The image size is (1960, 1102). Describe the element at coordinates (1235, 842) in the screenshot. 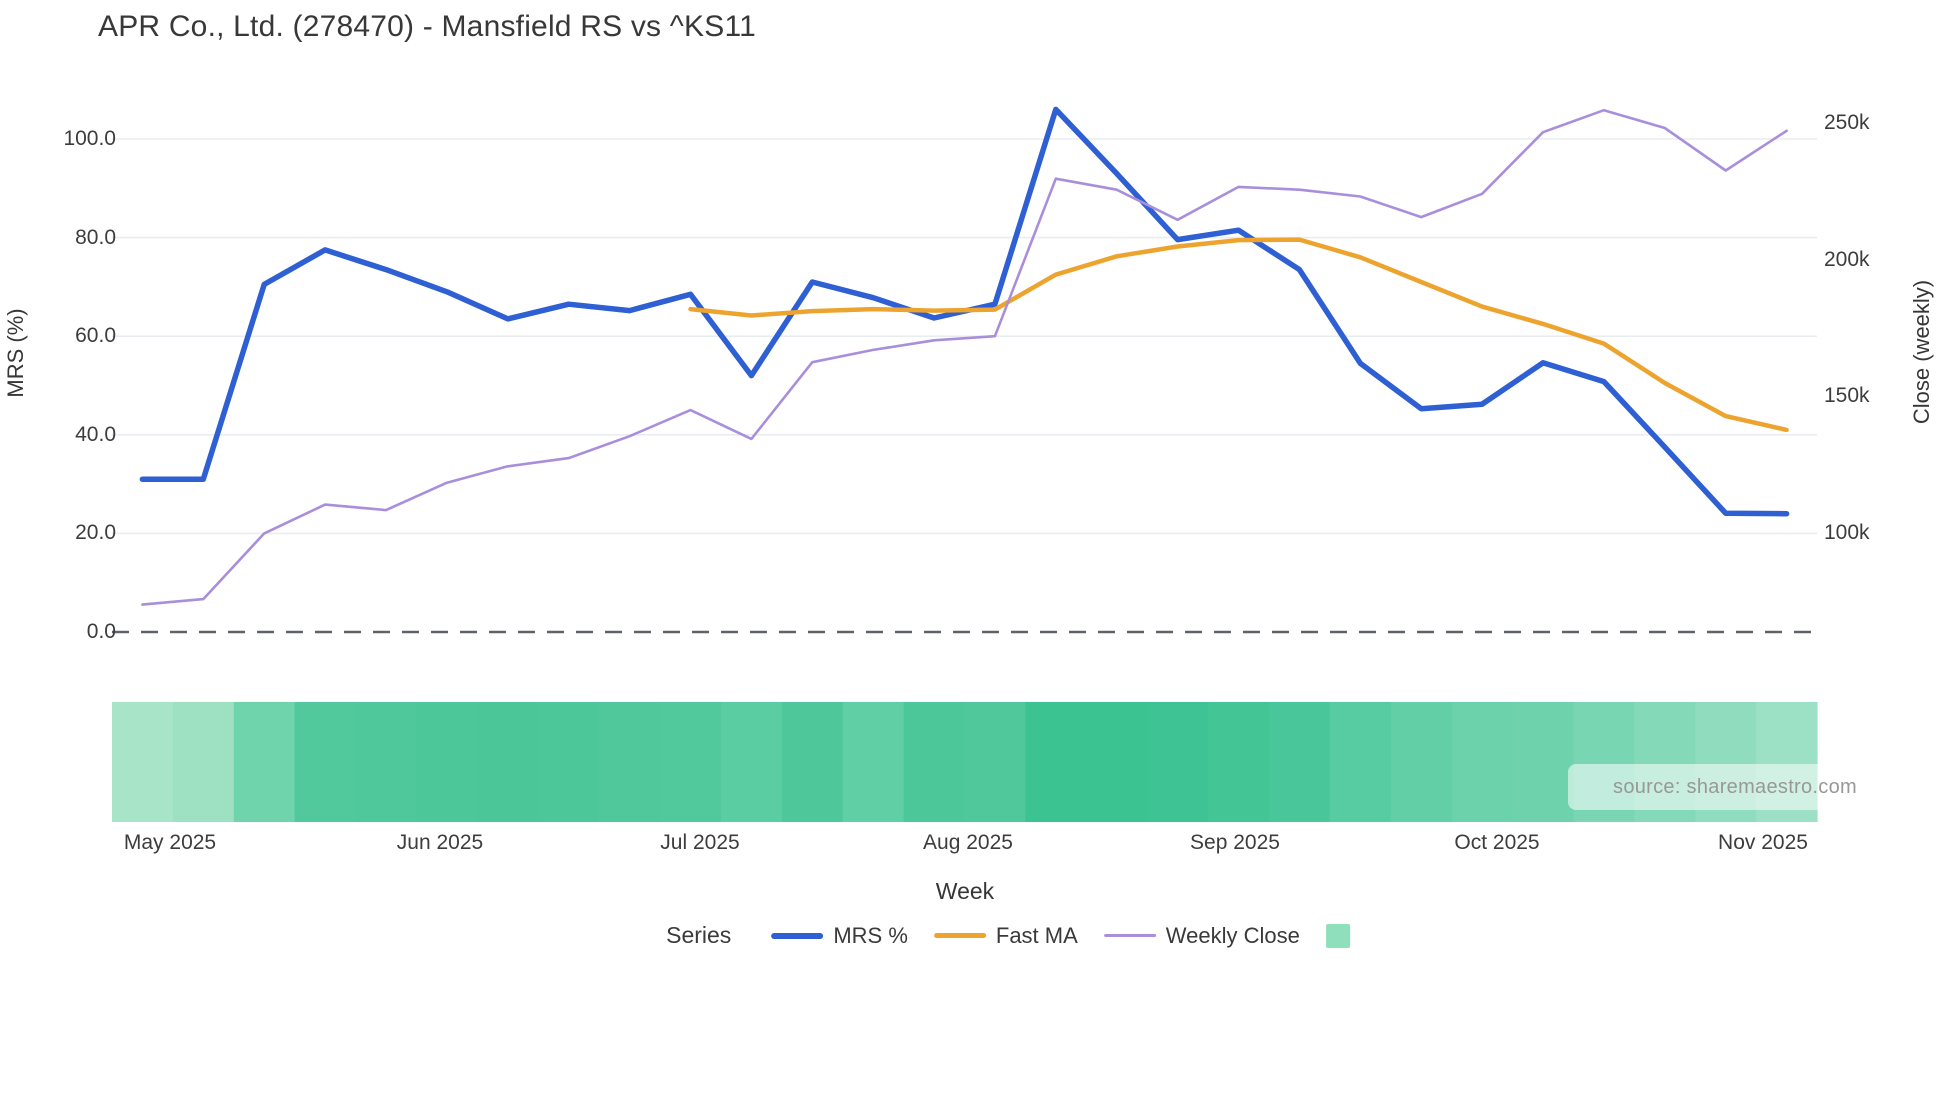

I see `x-tick-month: Sep 2025` at that location.